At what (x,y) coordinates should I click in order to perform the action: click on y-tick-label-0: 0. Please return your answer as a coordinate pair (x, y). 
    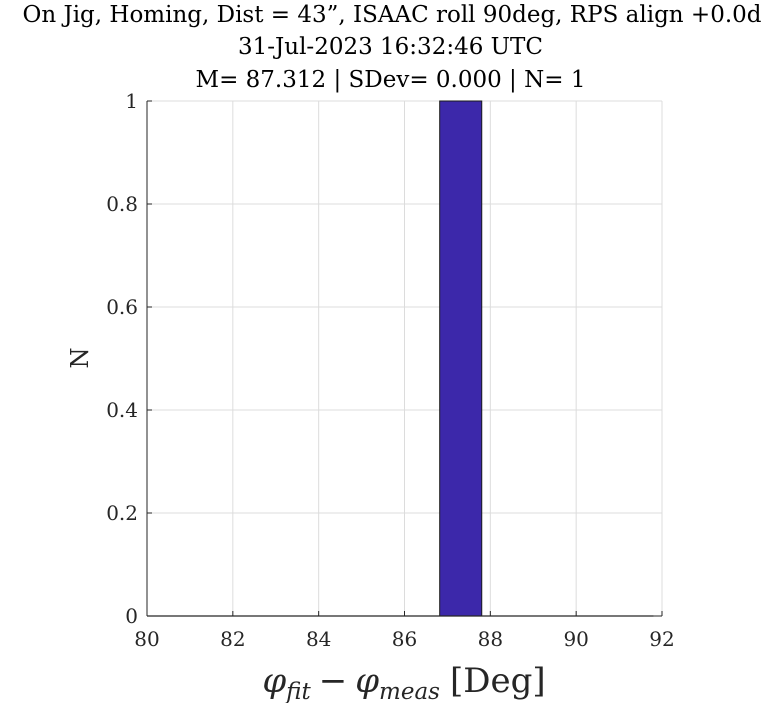
    Looking at the image, I should click on (131, 616).